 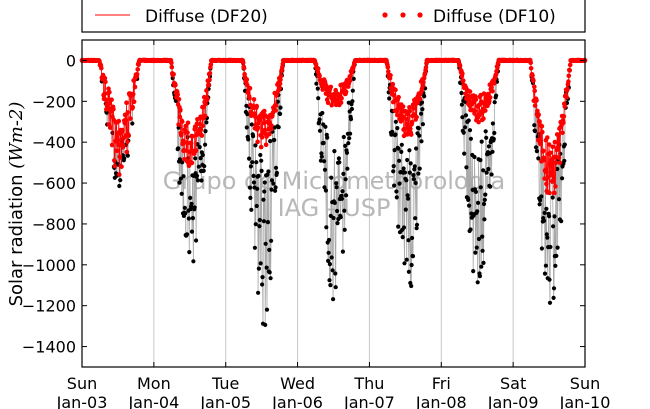 I want to click on x-tick-label-day: Fri, so click(x=441, y=383).